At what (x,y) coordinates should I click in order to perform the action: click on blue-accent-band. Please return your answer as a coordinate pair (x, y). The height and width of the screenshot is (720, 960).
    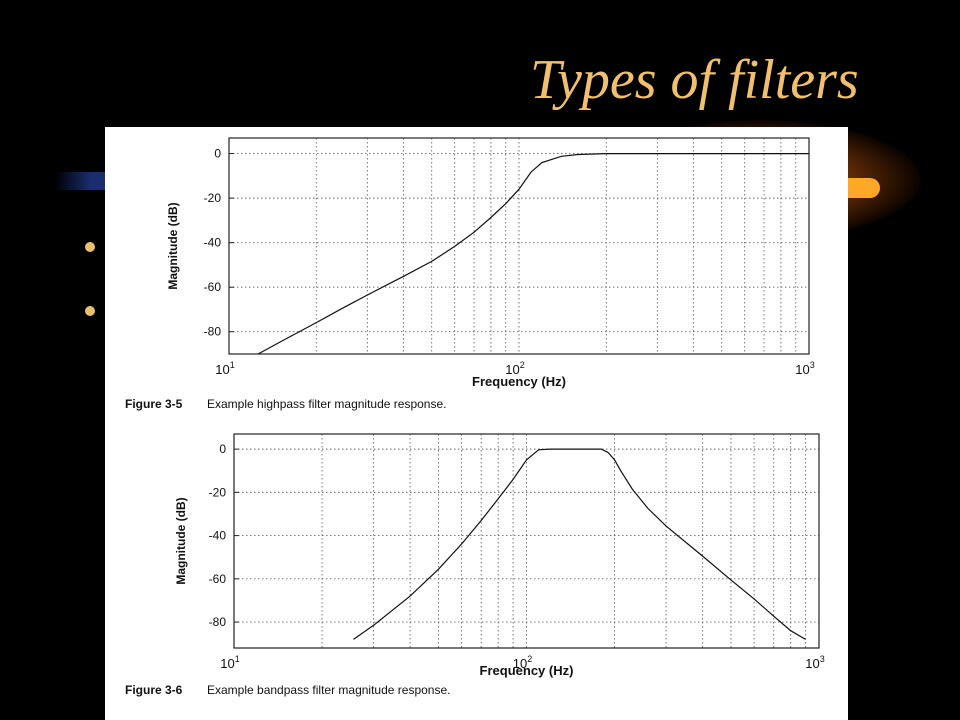
    Looking at the image, I should click on (85, 181).